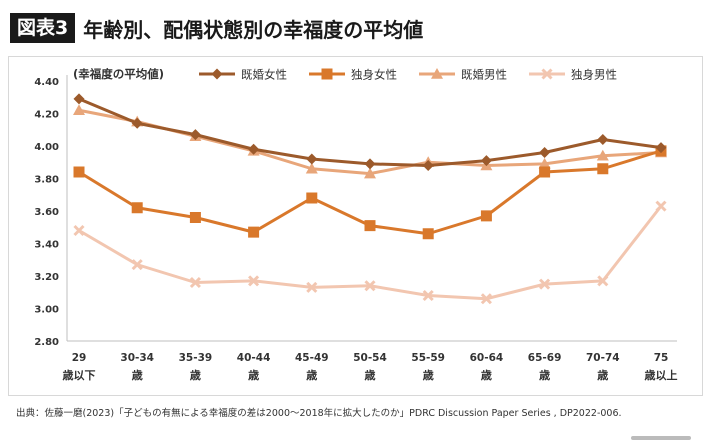  Describe the element at coordinates (264, 75) in the screenshot. I see `legend-label: 既婚女性` at that location.